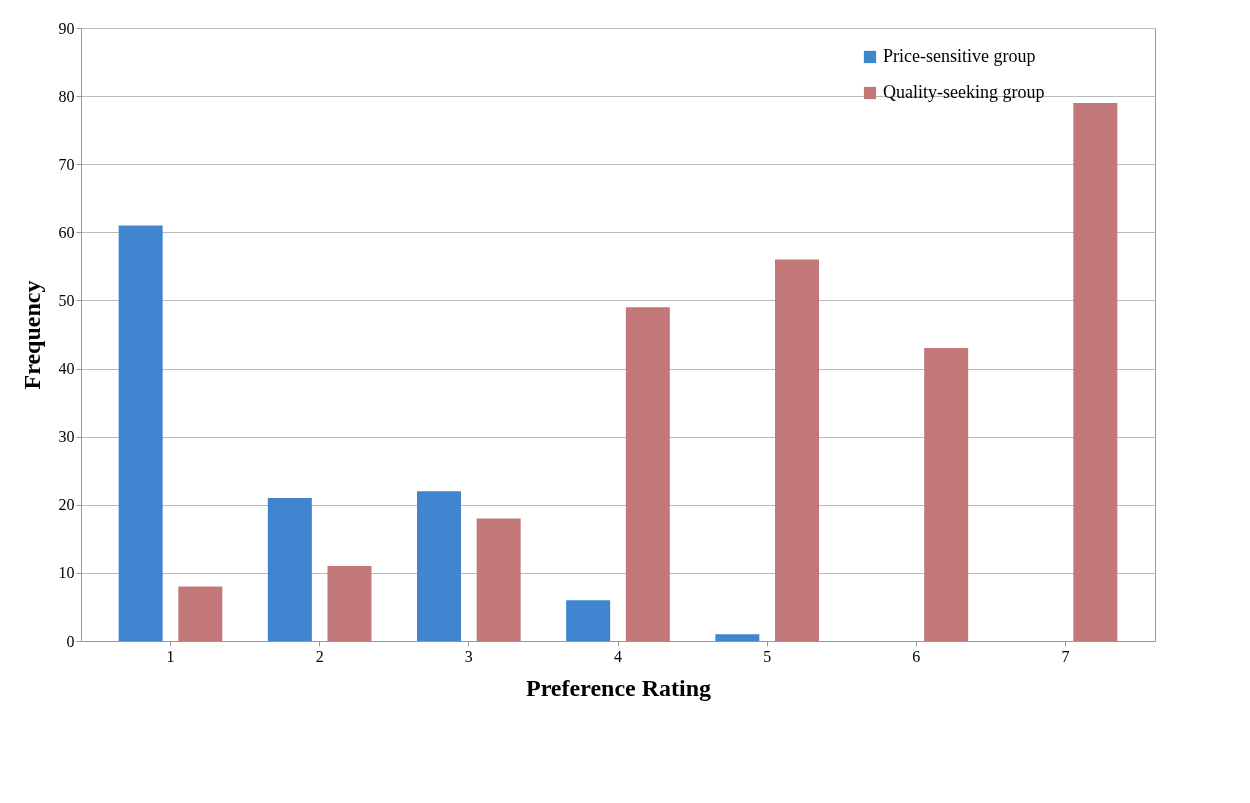 The image size is (1250, 803). I want to click on legend-label: Quality-seeking group, so click(964, 92).